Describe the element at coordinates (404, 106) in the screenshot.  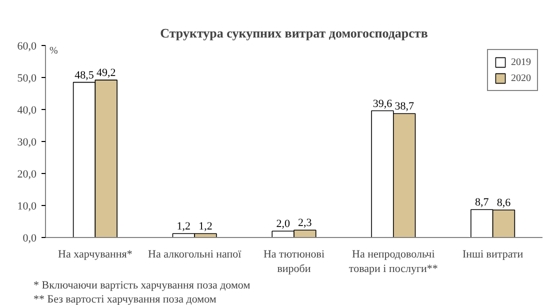
I see `data-label: 38,7` at that location.